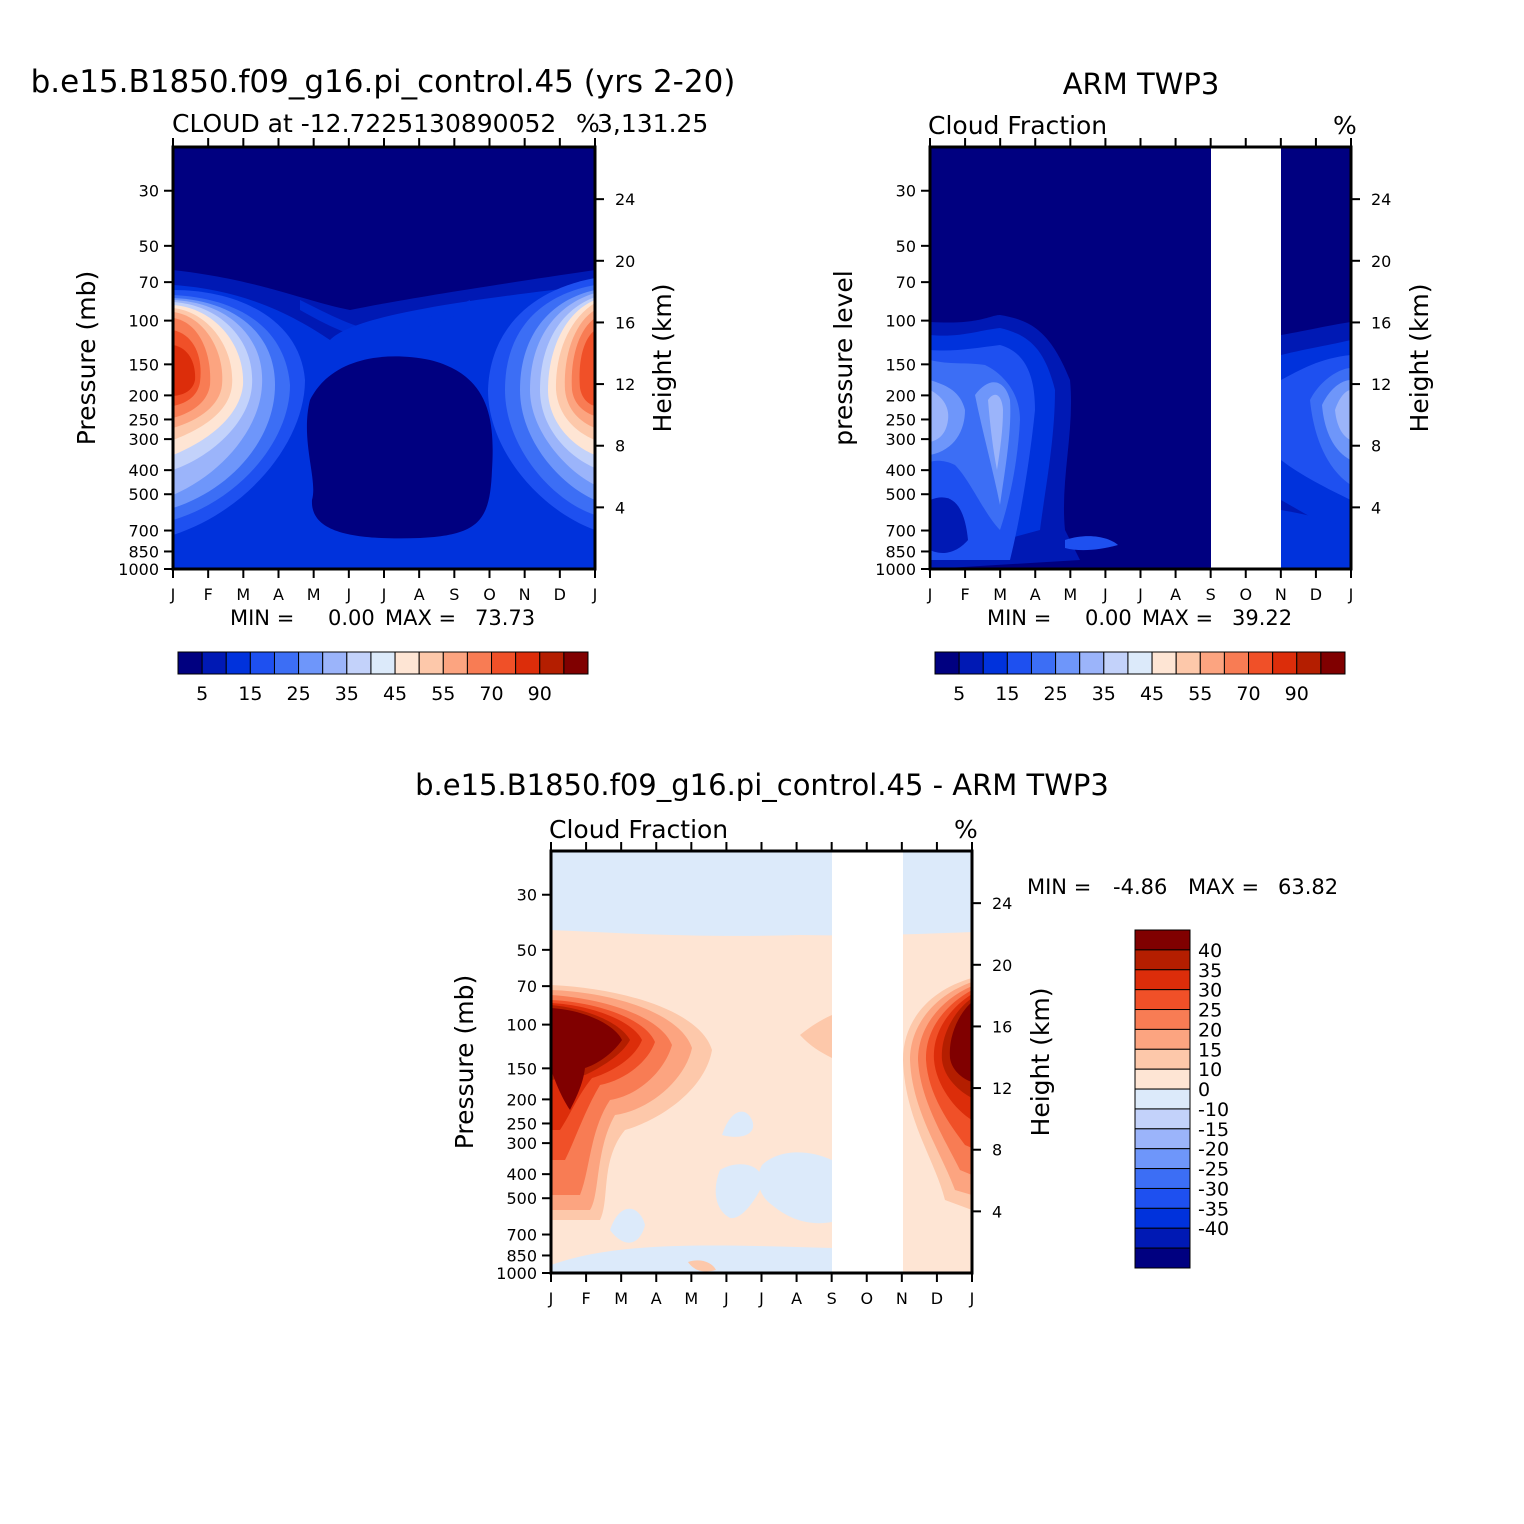  I want to click on model-xtick-label: D, so click(560, 594).